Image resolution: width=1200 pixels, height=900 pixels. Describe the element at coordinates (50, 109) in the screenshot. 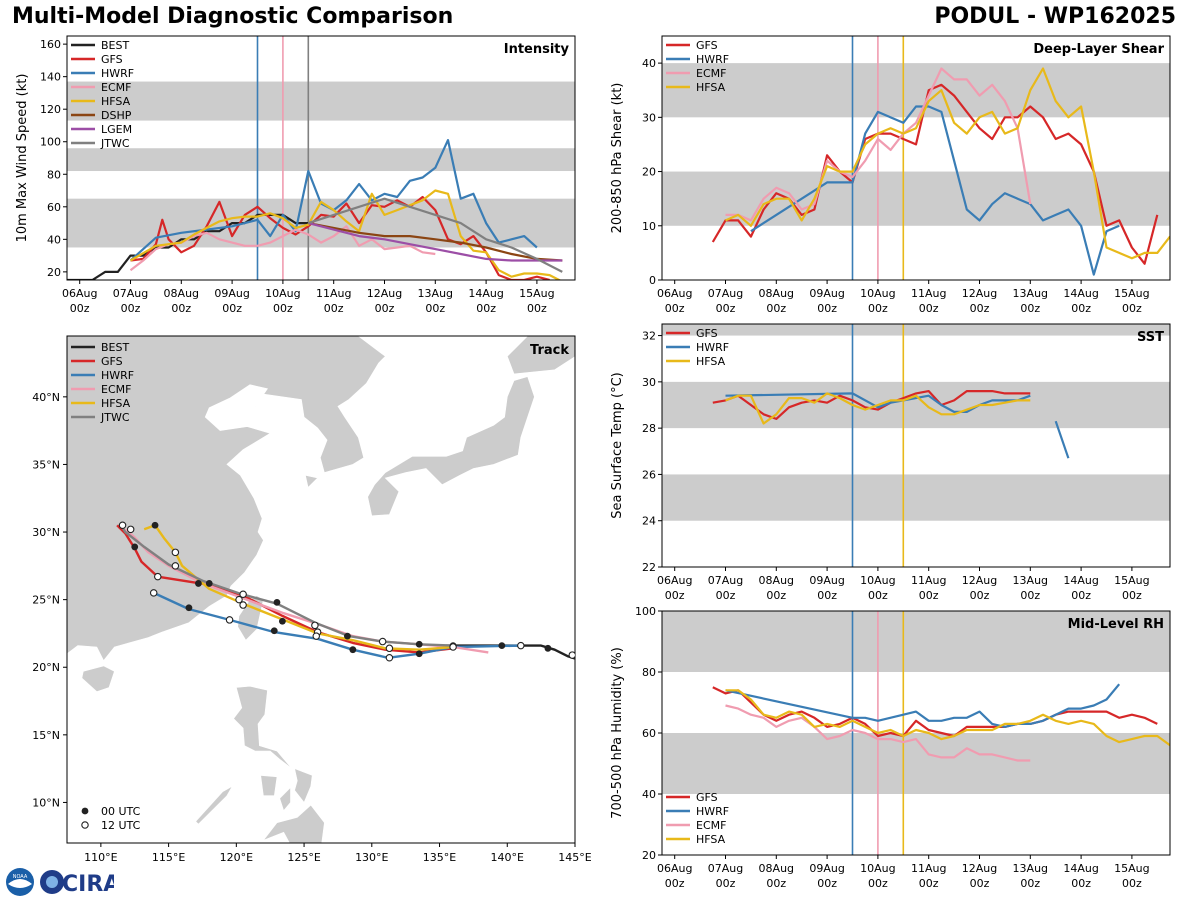

I see `intensity-ytick-label: 120` at that location.